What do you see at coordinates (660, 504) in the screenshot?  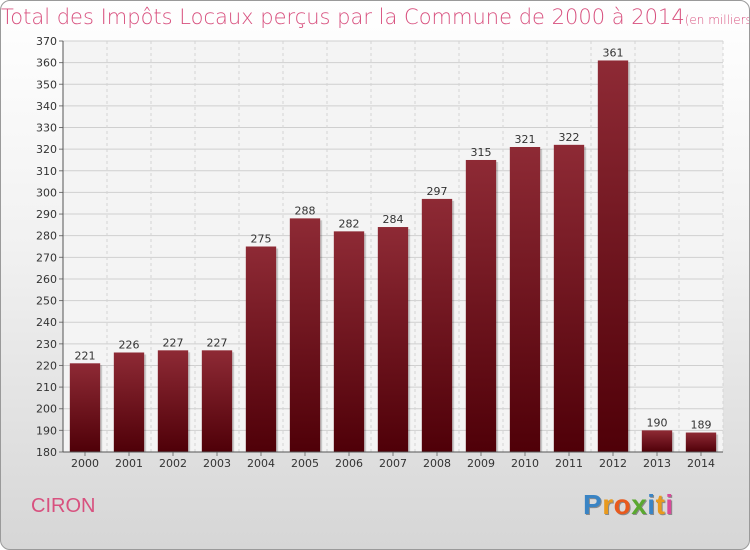 I see `logo-letter: t` at bounding box center [660, 504].